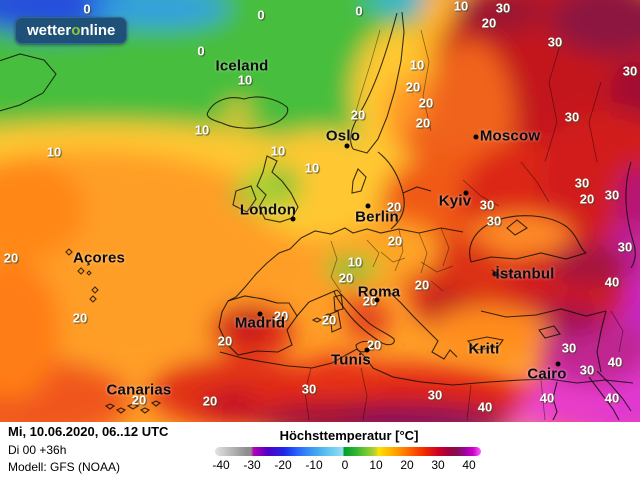 The height and width of the screenshot is (478, 640). I want to click on logo-text-part1: wetter, so click(49, 30).